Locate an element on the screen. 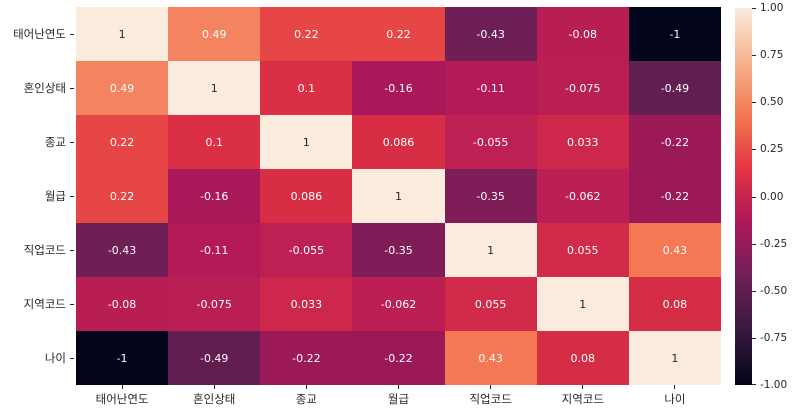 This screenshot has width=809, height=417. x-axis-labels: 태어난연도 혼인상태 종교 월급 직업코드 지역코드 나이 is located at coordinates (398, 398).